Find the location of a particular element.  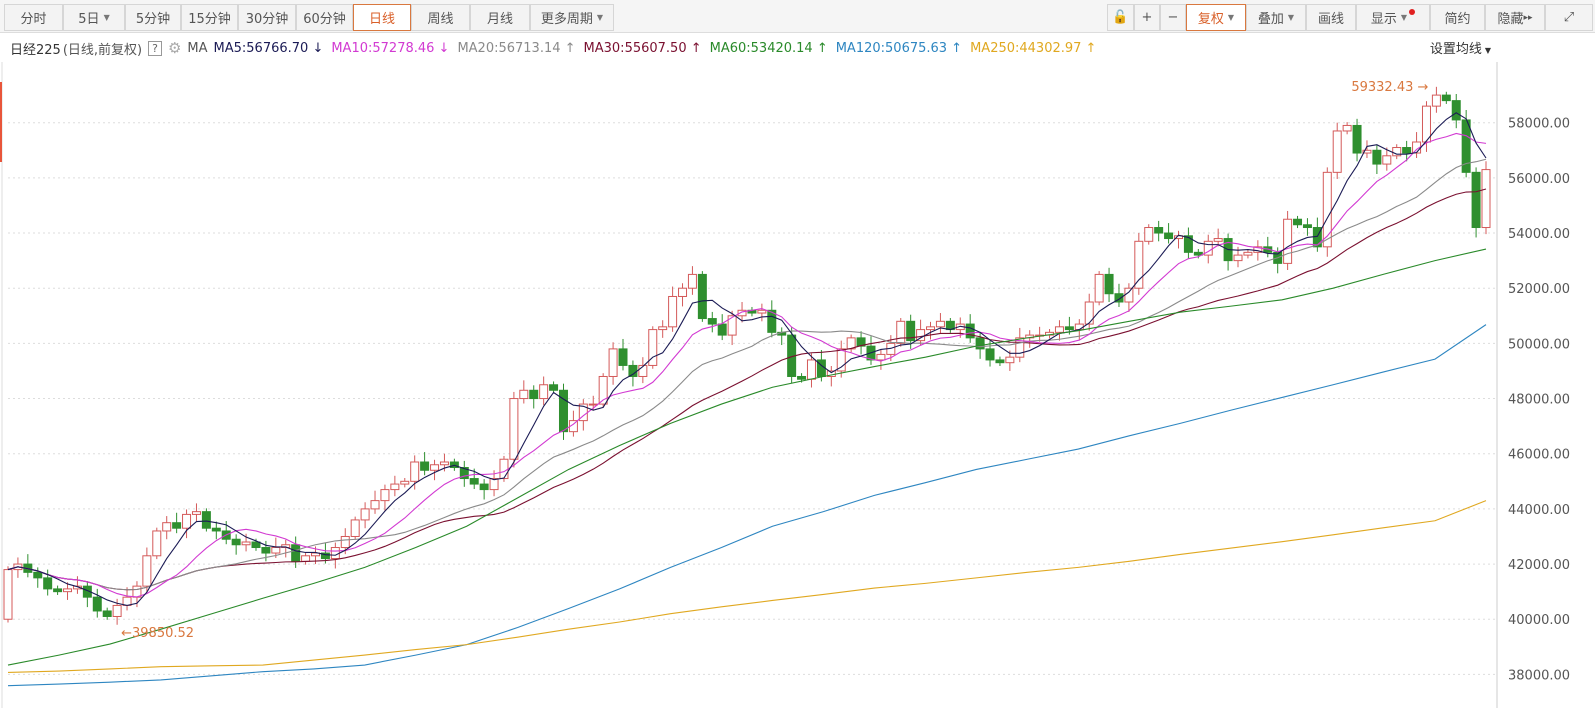

period-tab-6: 日线 is located at coordinates (382, 17).